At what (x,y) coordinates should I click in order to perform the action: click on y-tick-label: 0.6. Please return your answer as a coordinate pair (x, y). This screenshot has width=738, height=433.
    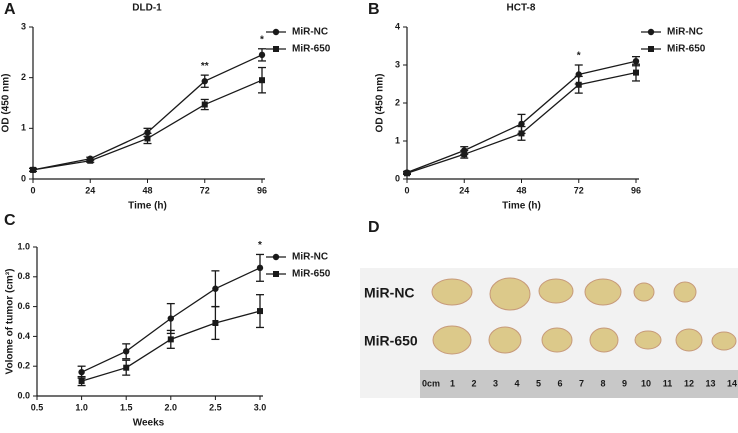
    Looking at the image, I should click on (23, 306).